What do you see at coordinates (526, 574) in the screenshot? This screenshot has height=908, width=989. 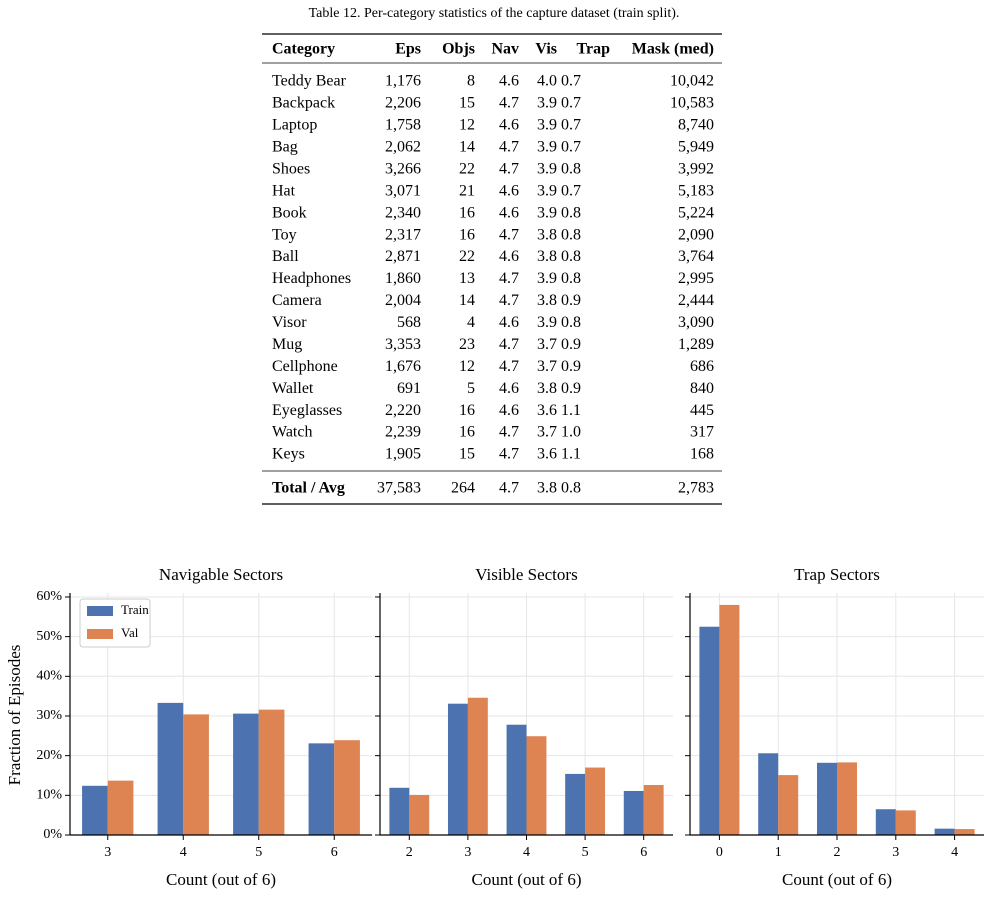 I see `chart-title: Visible Sectors` at bounding box center [526, 574].